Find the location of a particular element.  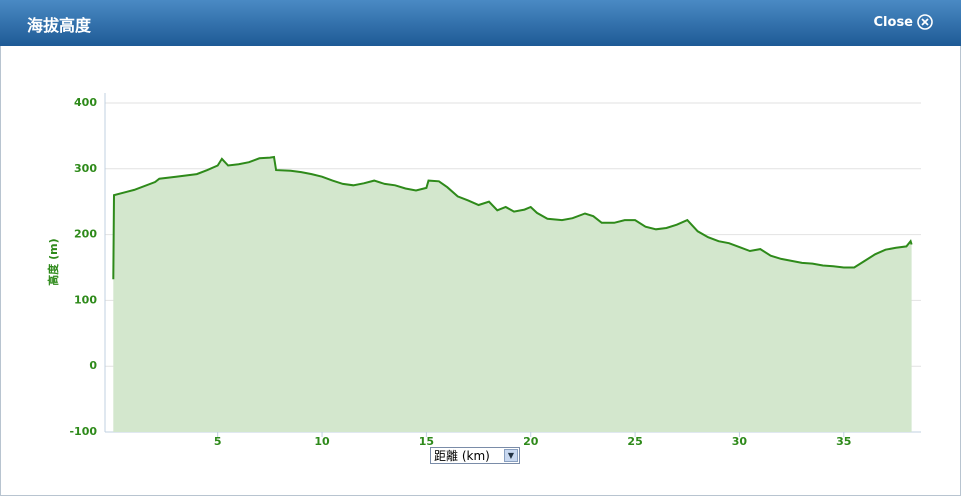

y-tick-label: 400 is located at coordinates (85, 102).